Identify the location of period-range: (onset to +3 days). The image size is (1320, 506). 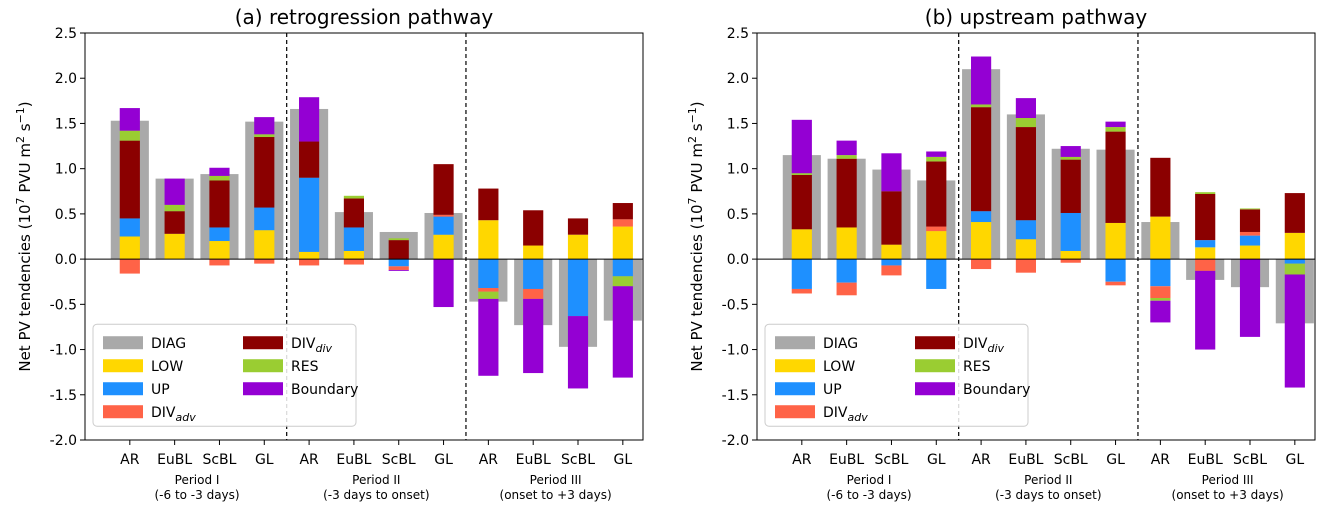
(556, 495).